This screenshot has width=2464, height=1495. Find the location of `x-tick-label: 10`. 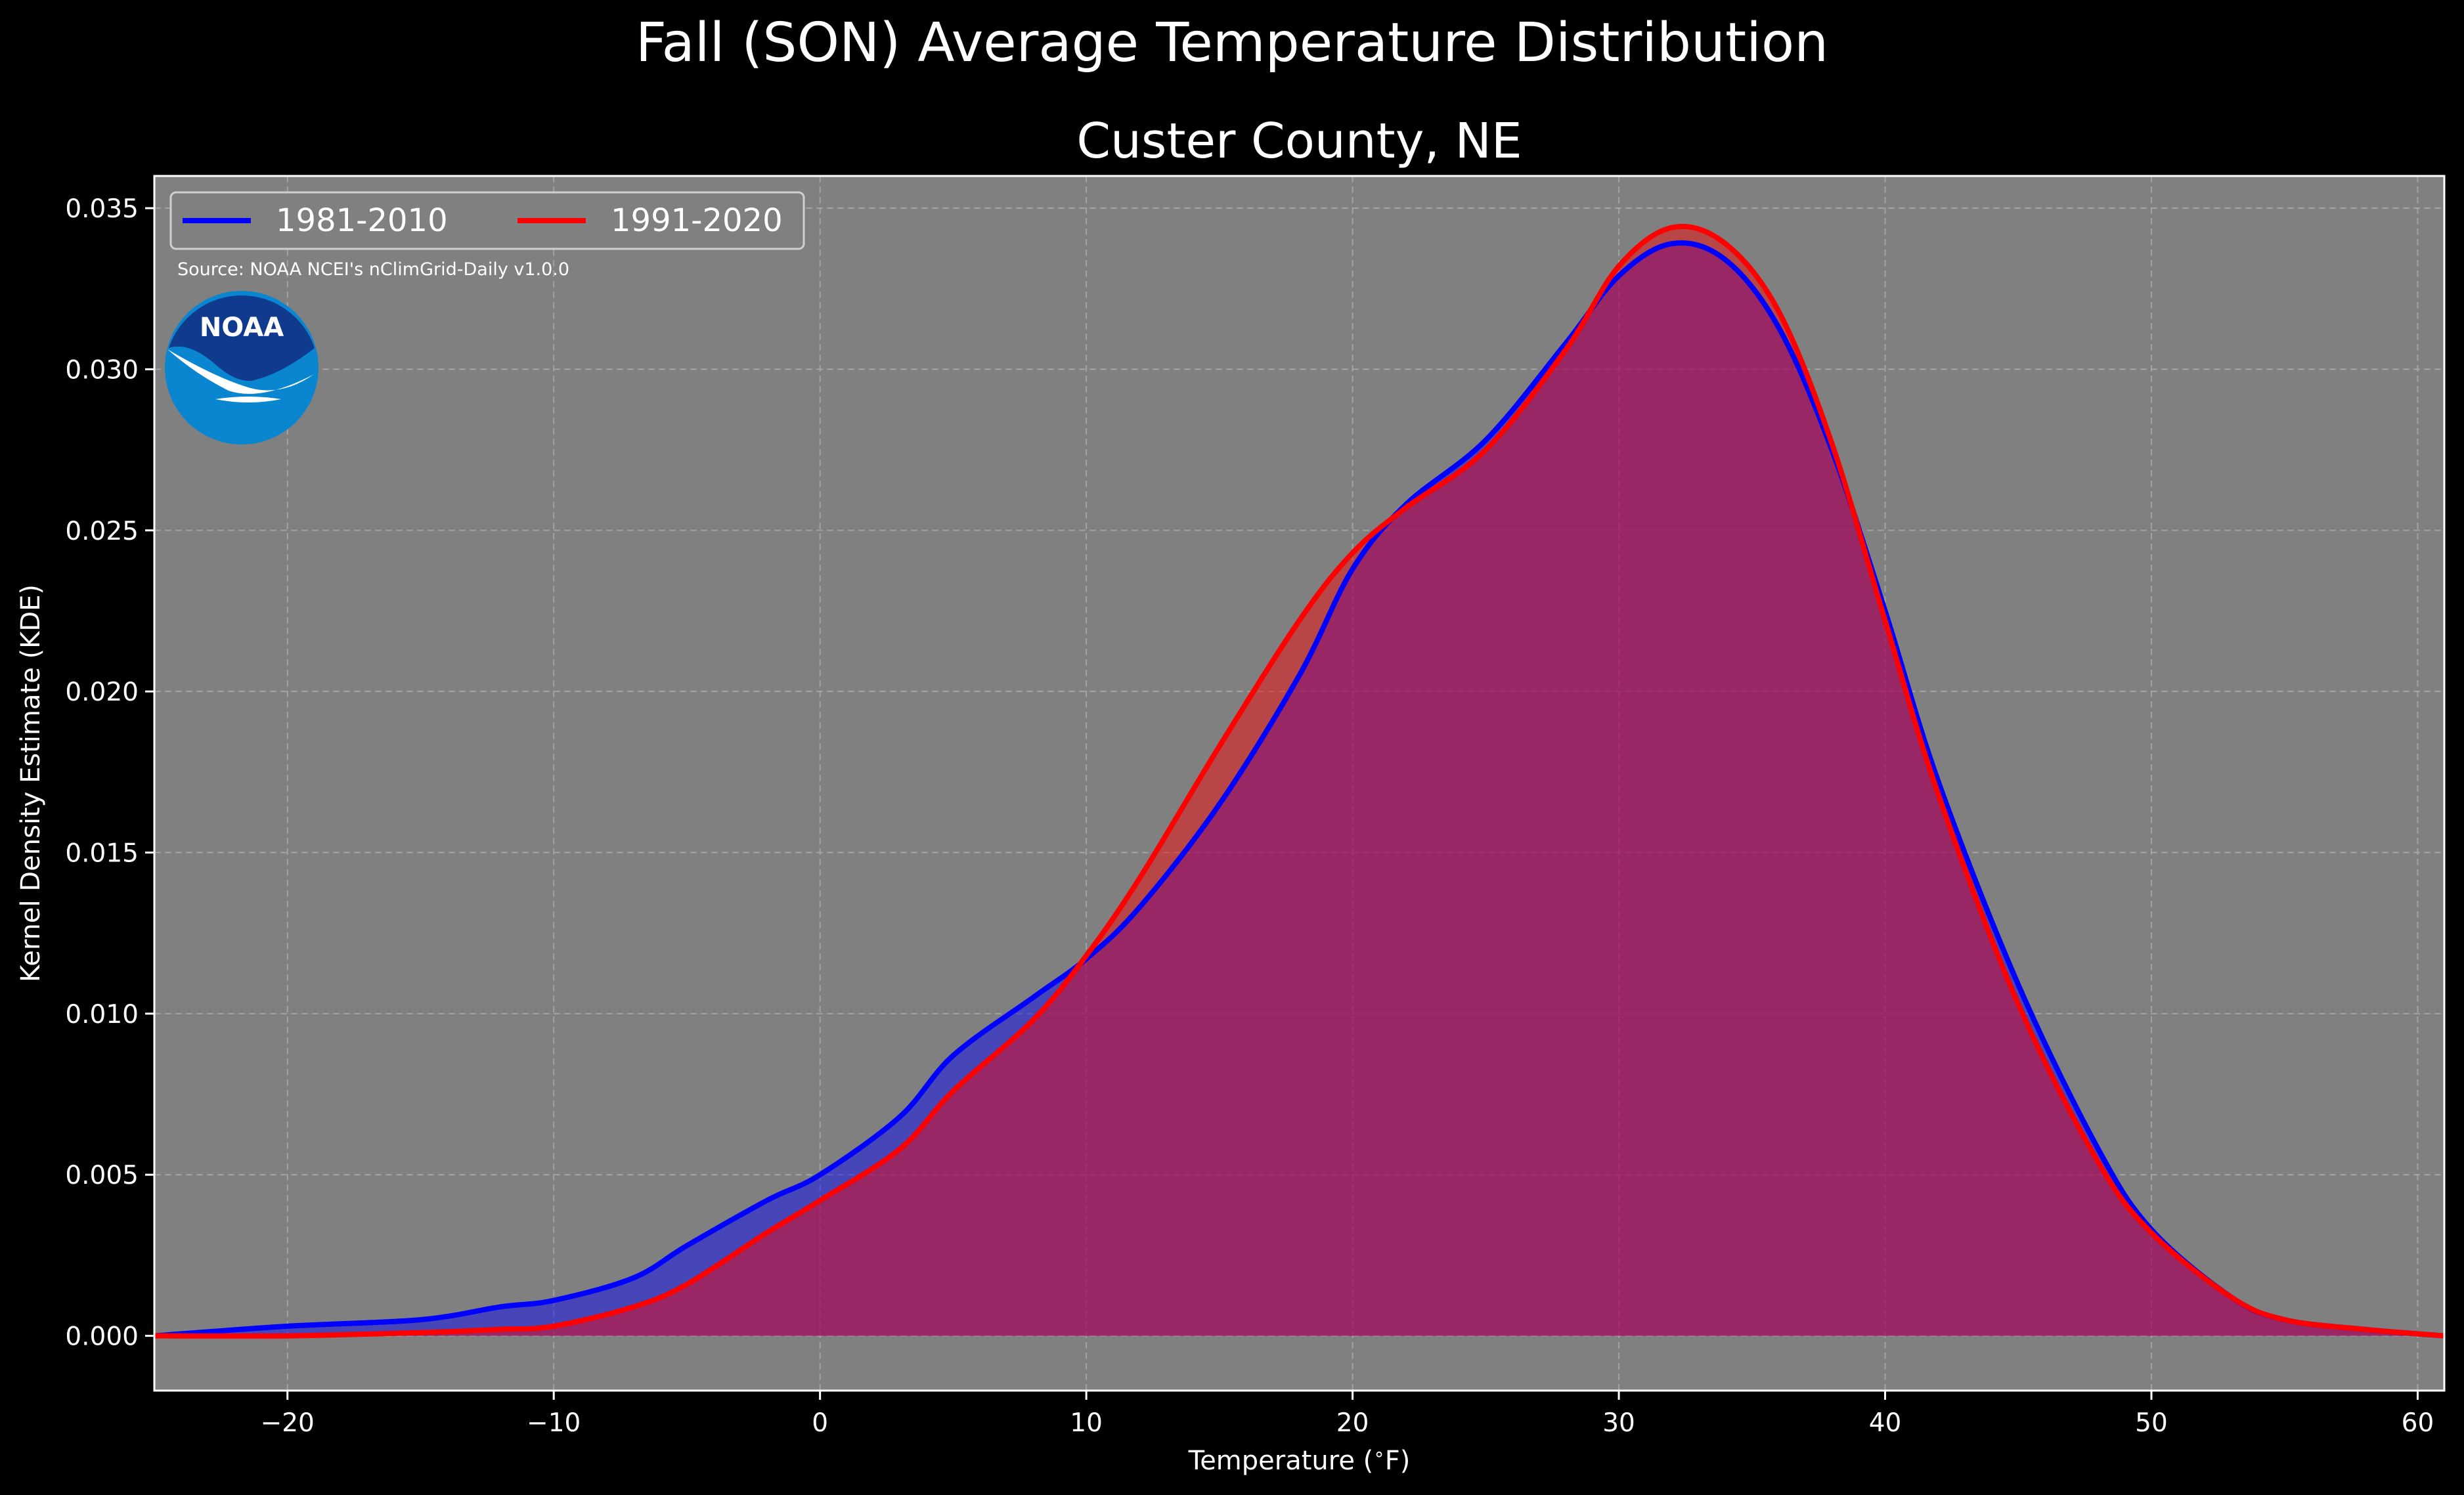

x-tick-label: 10 is located at coordinates (1086, 1423).